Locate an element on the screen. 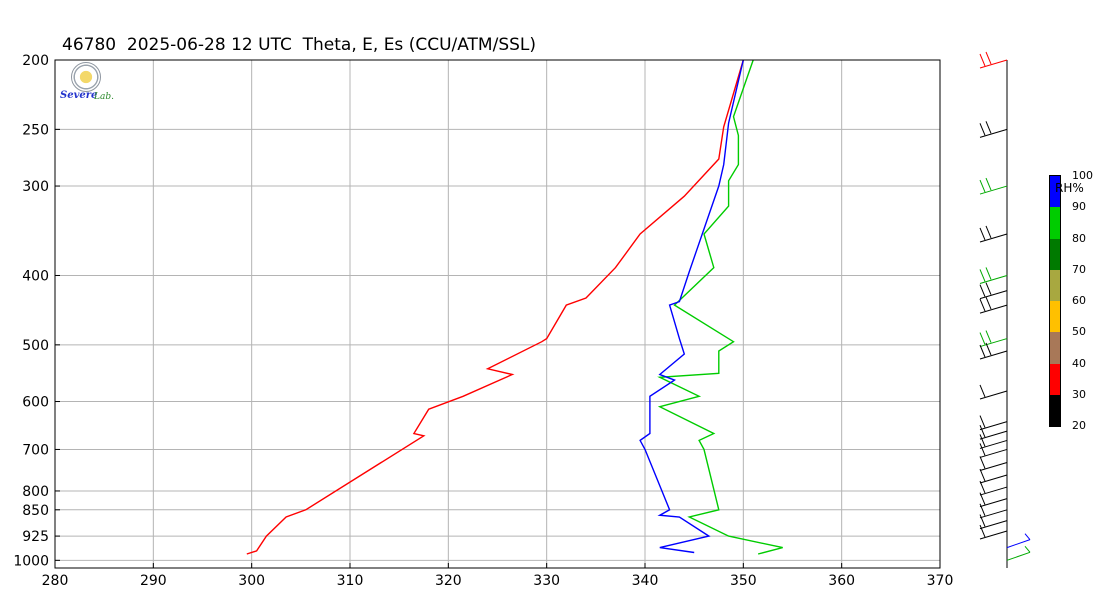  y-tick-label: 925 is located at coordinates (35, 537).